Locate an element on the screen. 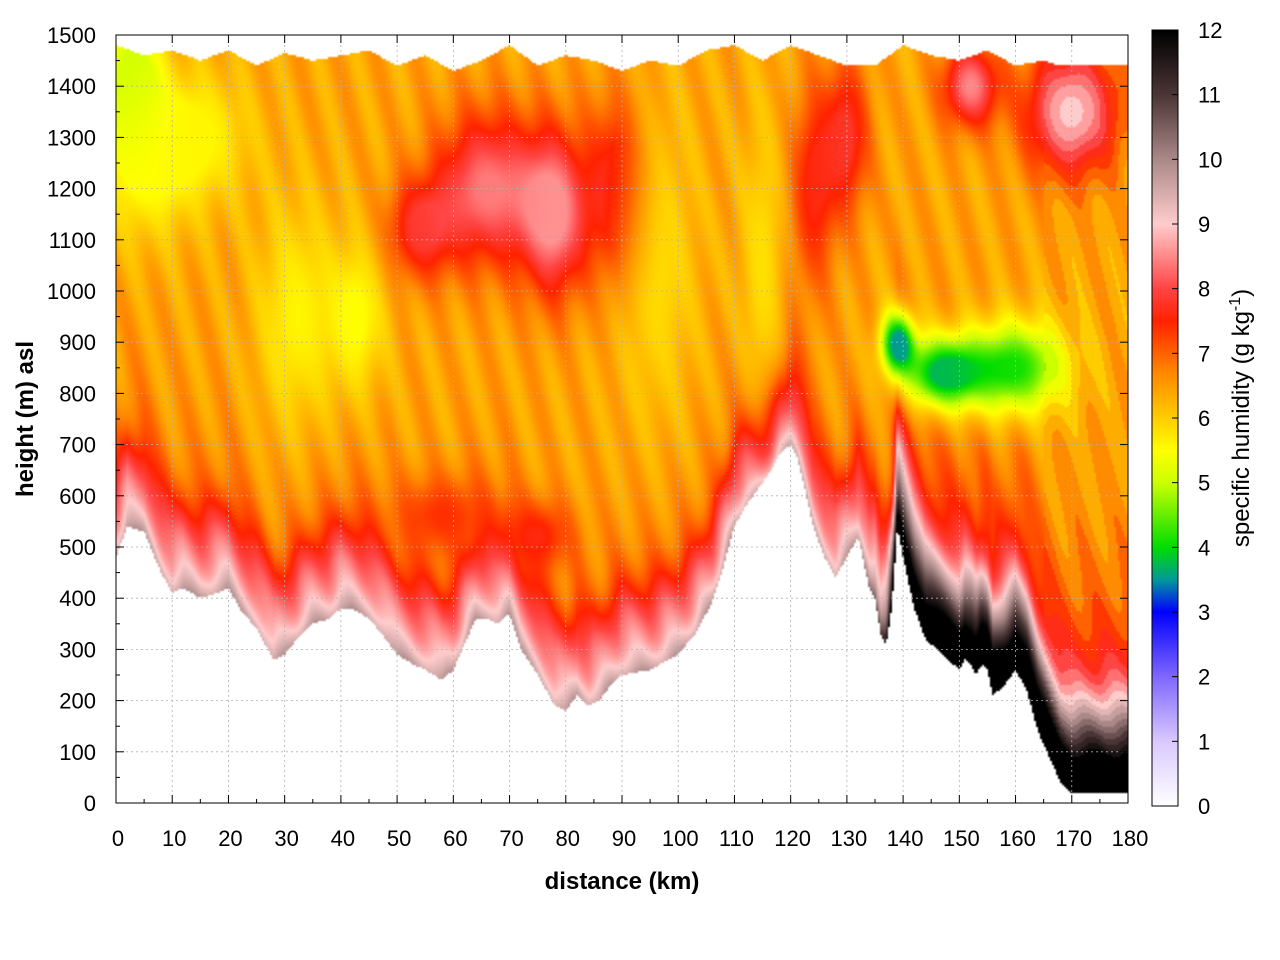 This screenshot has height=960, width=1280. colorbar-tick-label: 1 is located at coordinates (1204, 741).